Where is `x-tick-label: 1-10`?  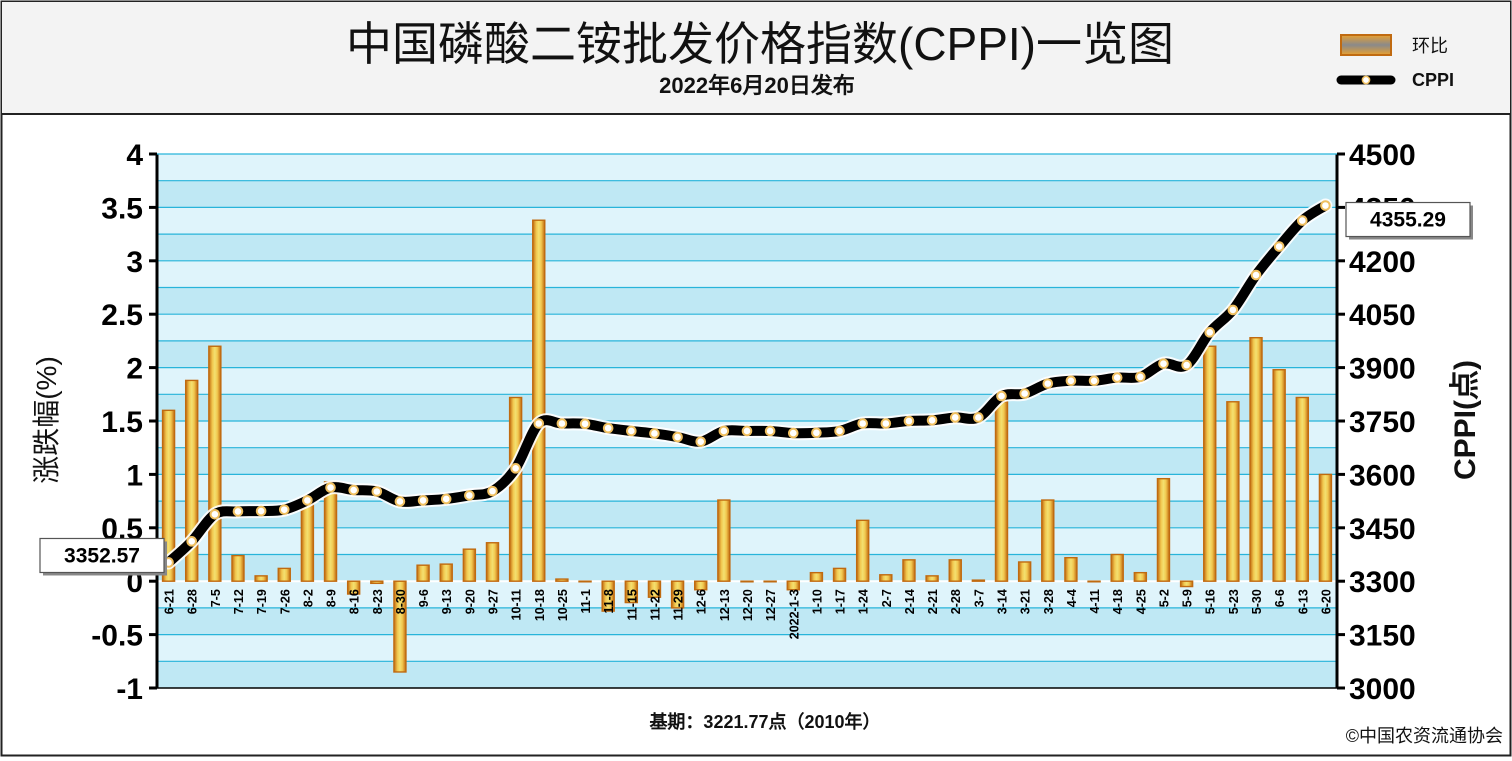 x-tick-label: 1-10 is located at coordinates (817, 601).